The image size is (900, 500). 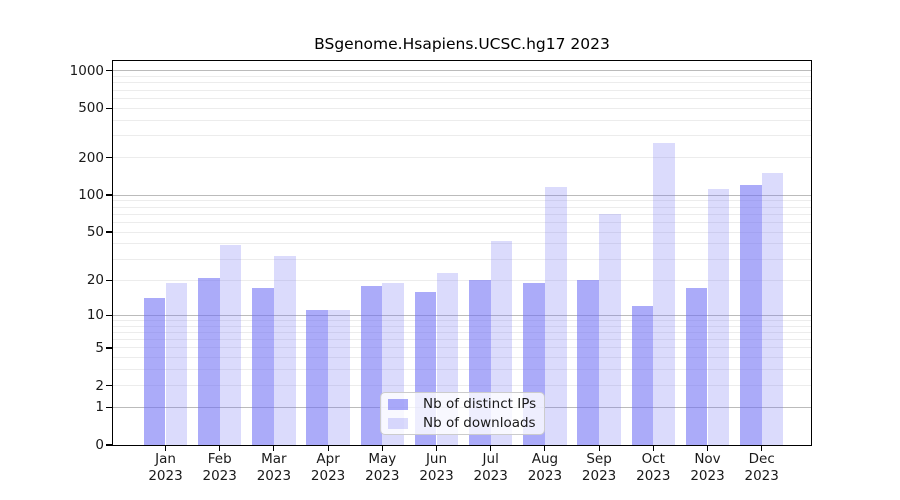 What do you see at coordinates (480, 404) in the screenshot?
I see `legend-label-distinct-ips: Nb of distinct IPs` at bounding box center [480, 404].